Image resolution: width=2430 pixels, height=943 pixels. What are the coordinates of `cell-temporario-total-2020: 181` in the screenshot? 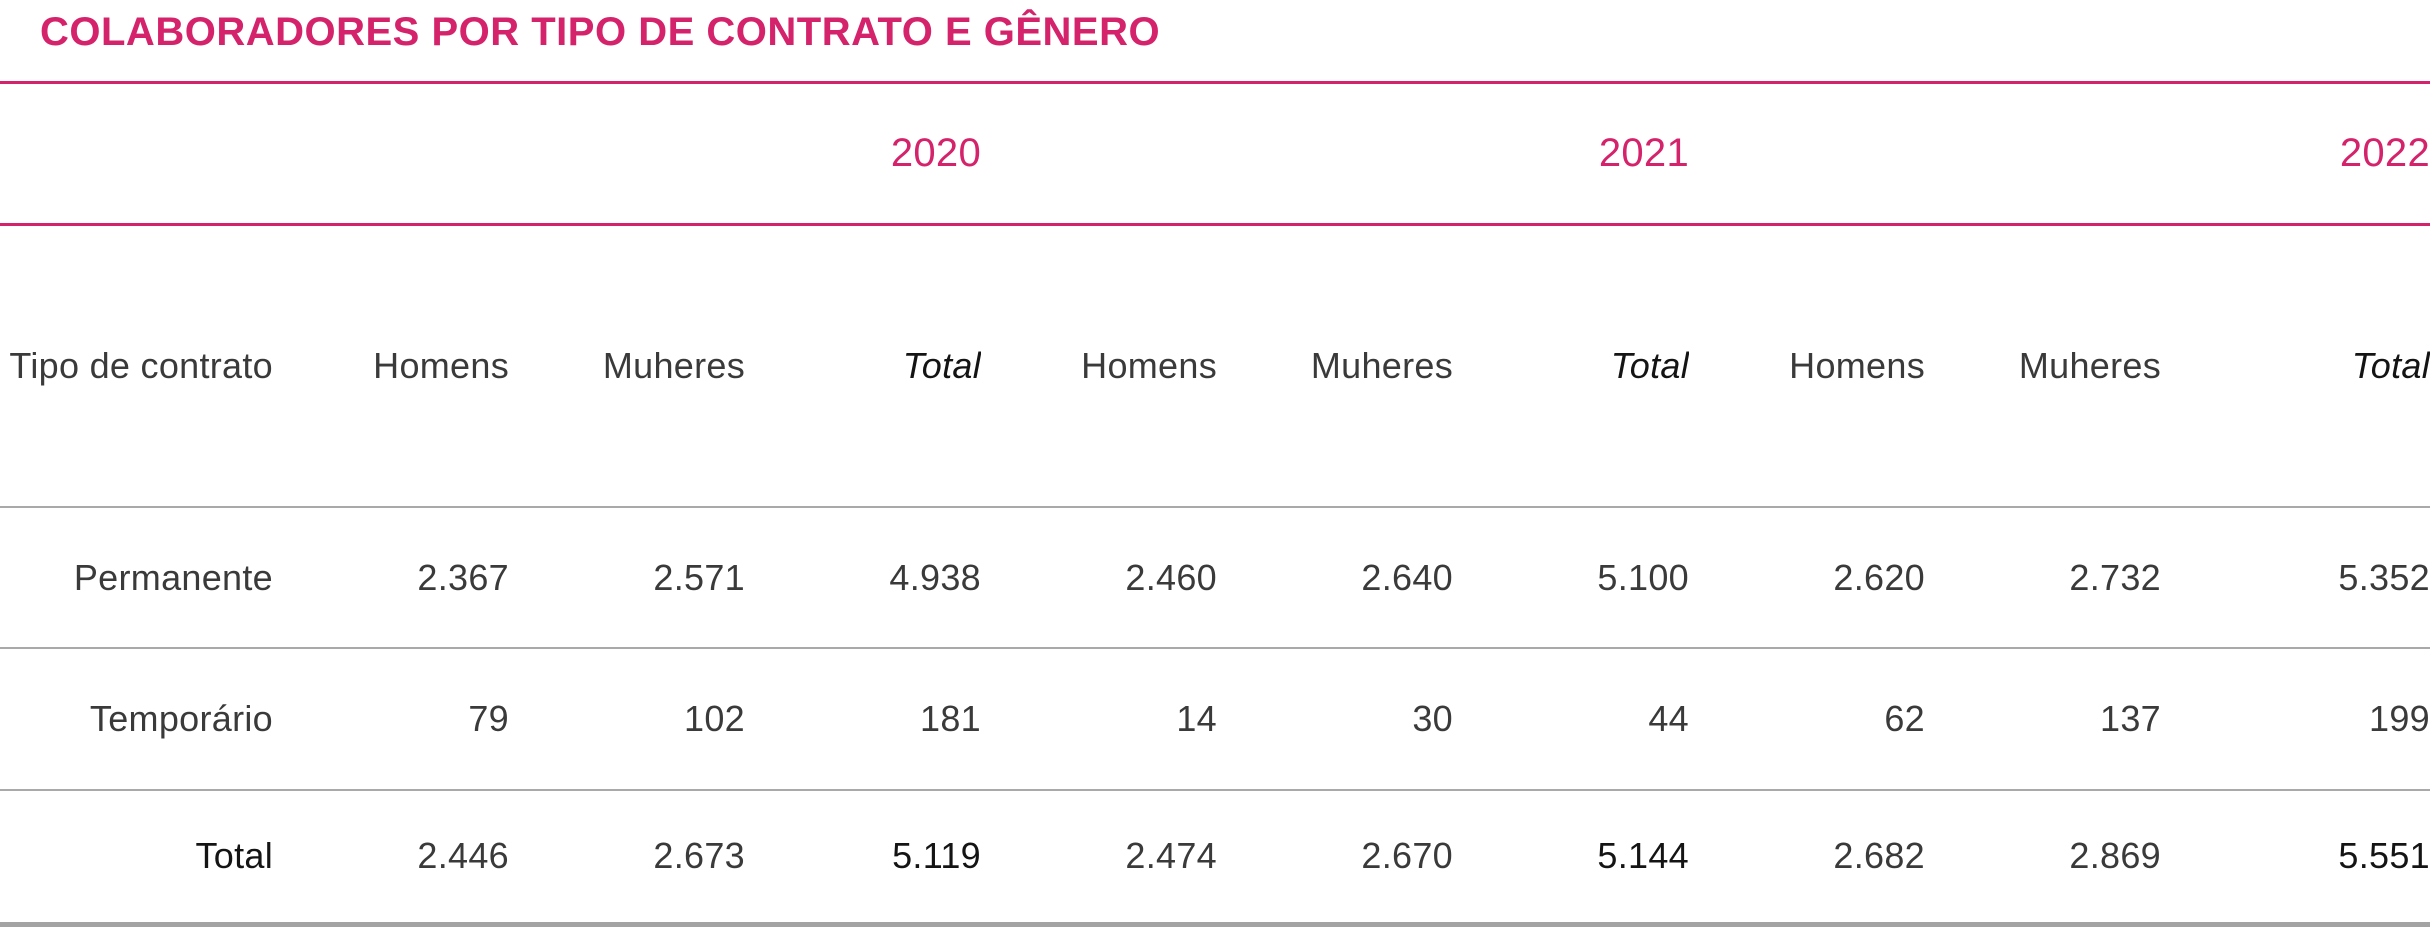 It's located at (950, 718).